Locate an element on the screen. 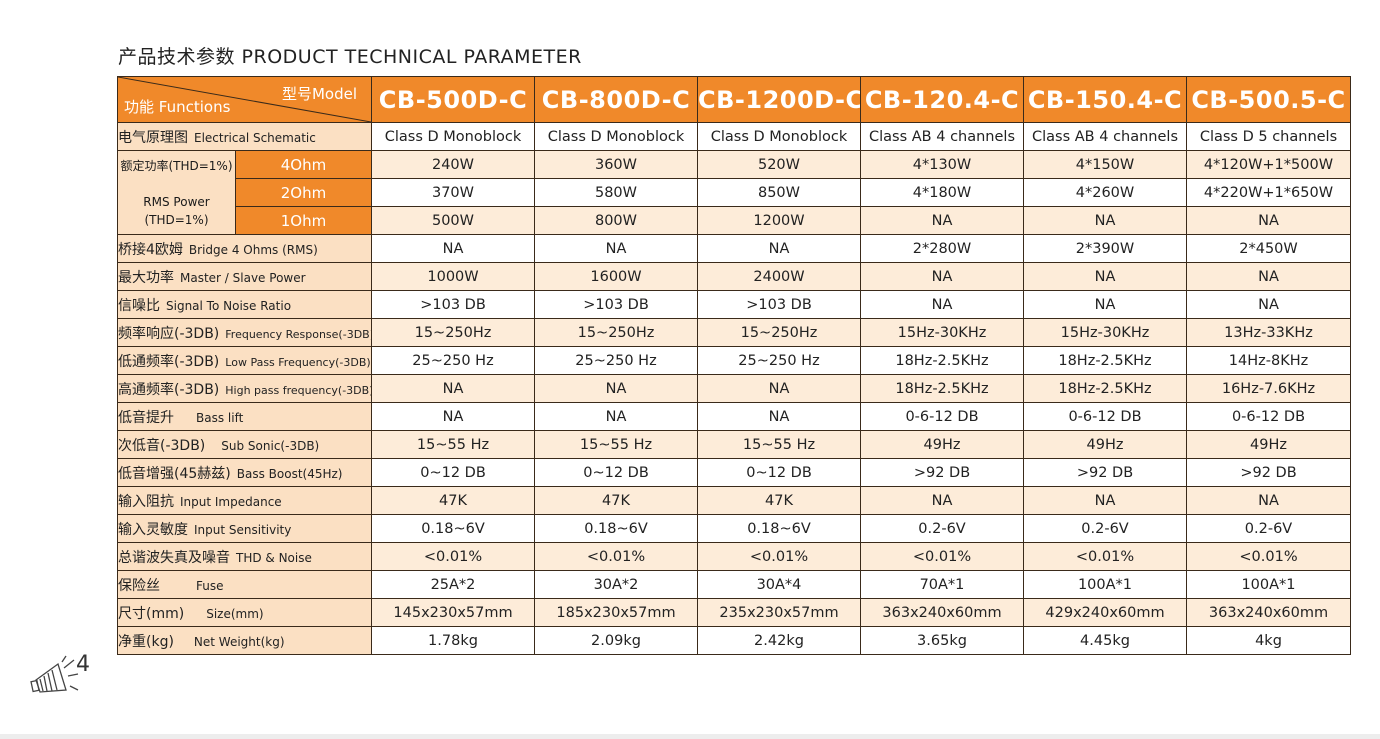  table-cell: 4*130W is located at coordinates (942, 164).